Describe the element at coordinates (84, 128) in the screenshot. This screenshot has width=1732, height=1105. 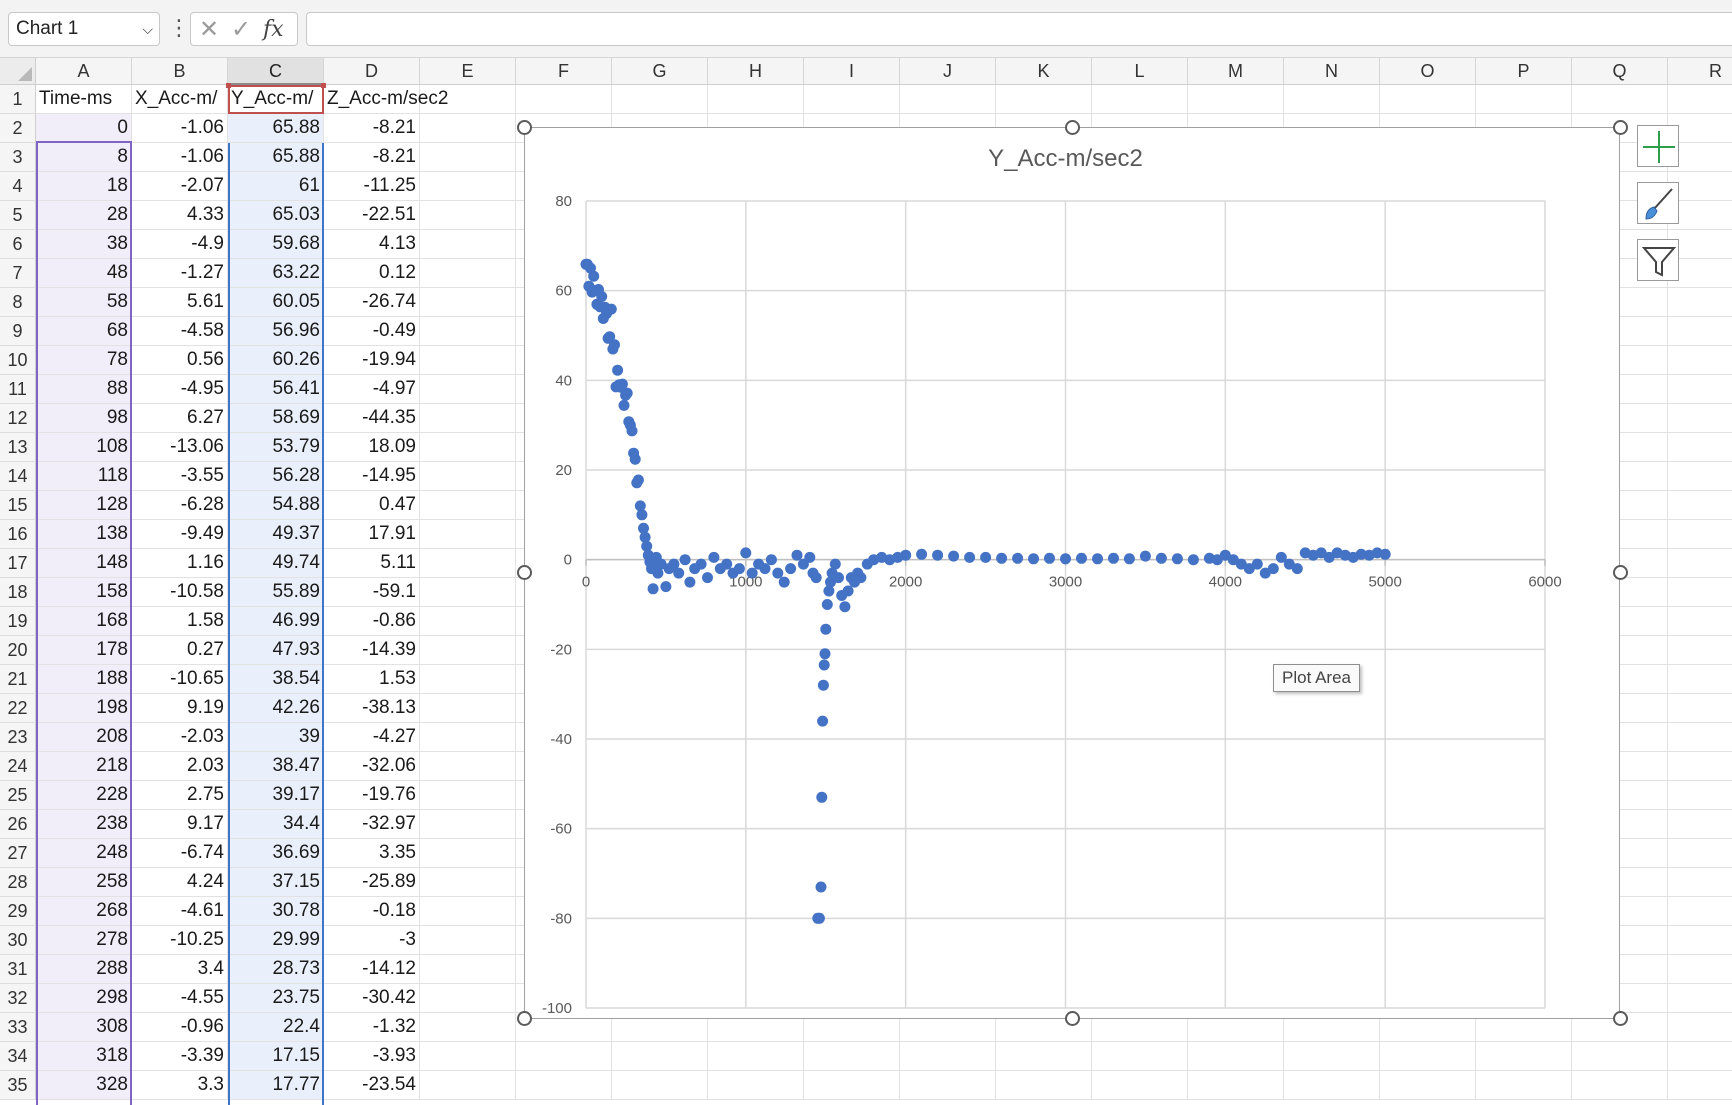
I see `table-cell: 0` at that location.